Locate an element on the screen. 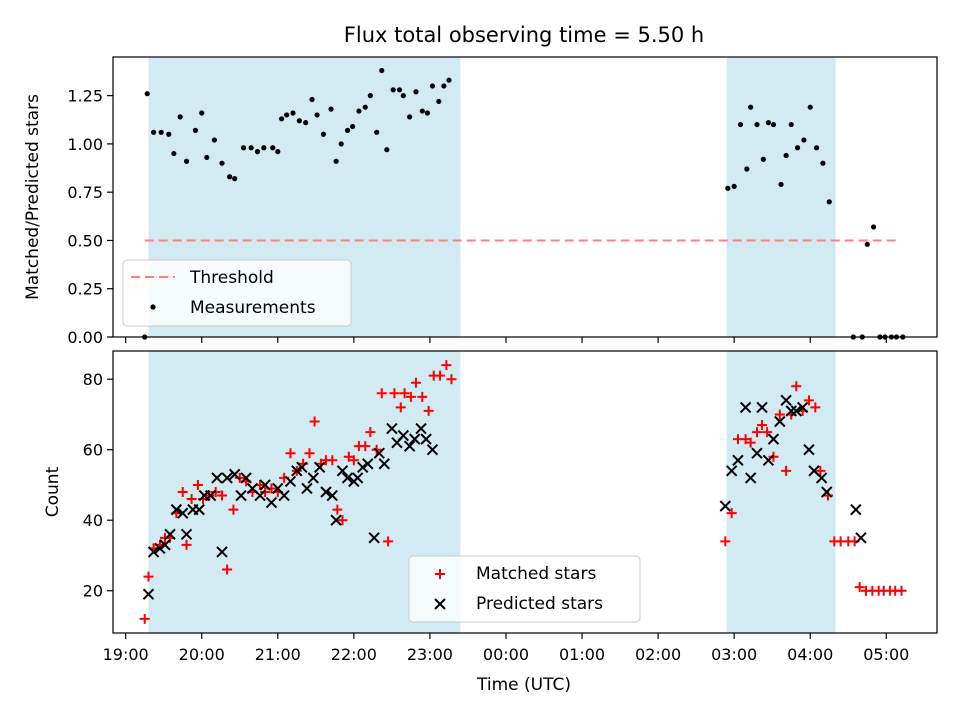  x-tick-label: 02:00 is located at coordinates (658, 654).